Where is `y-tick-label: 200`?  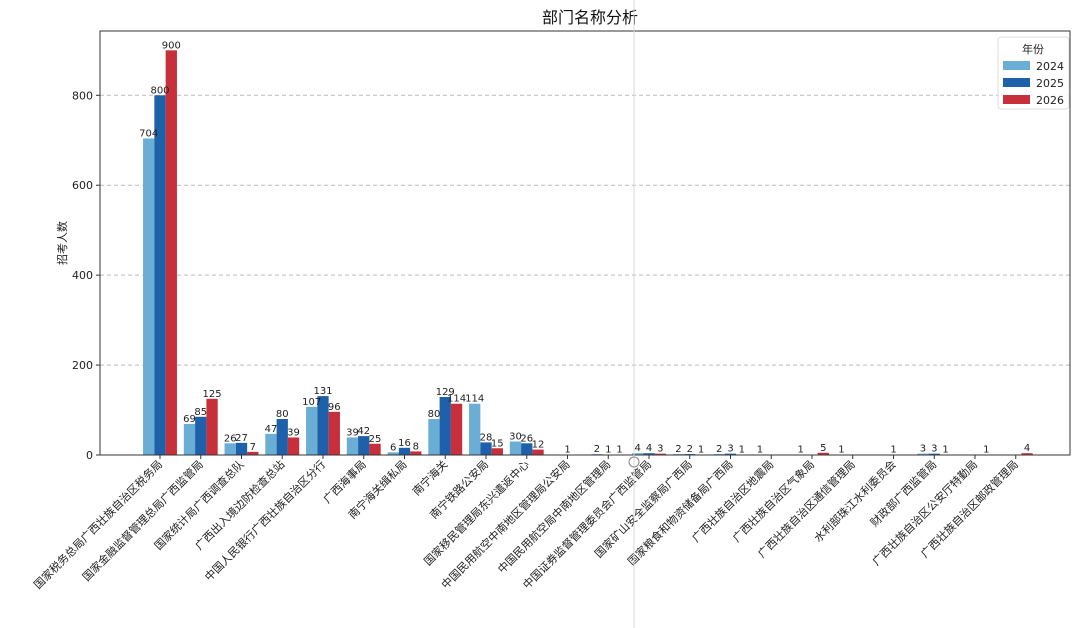 y-tick-label: 200 is located at coordinates (82, 365).